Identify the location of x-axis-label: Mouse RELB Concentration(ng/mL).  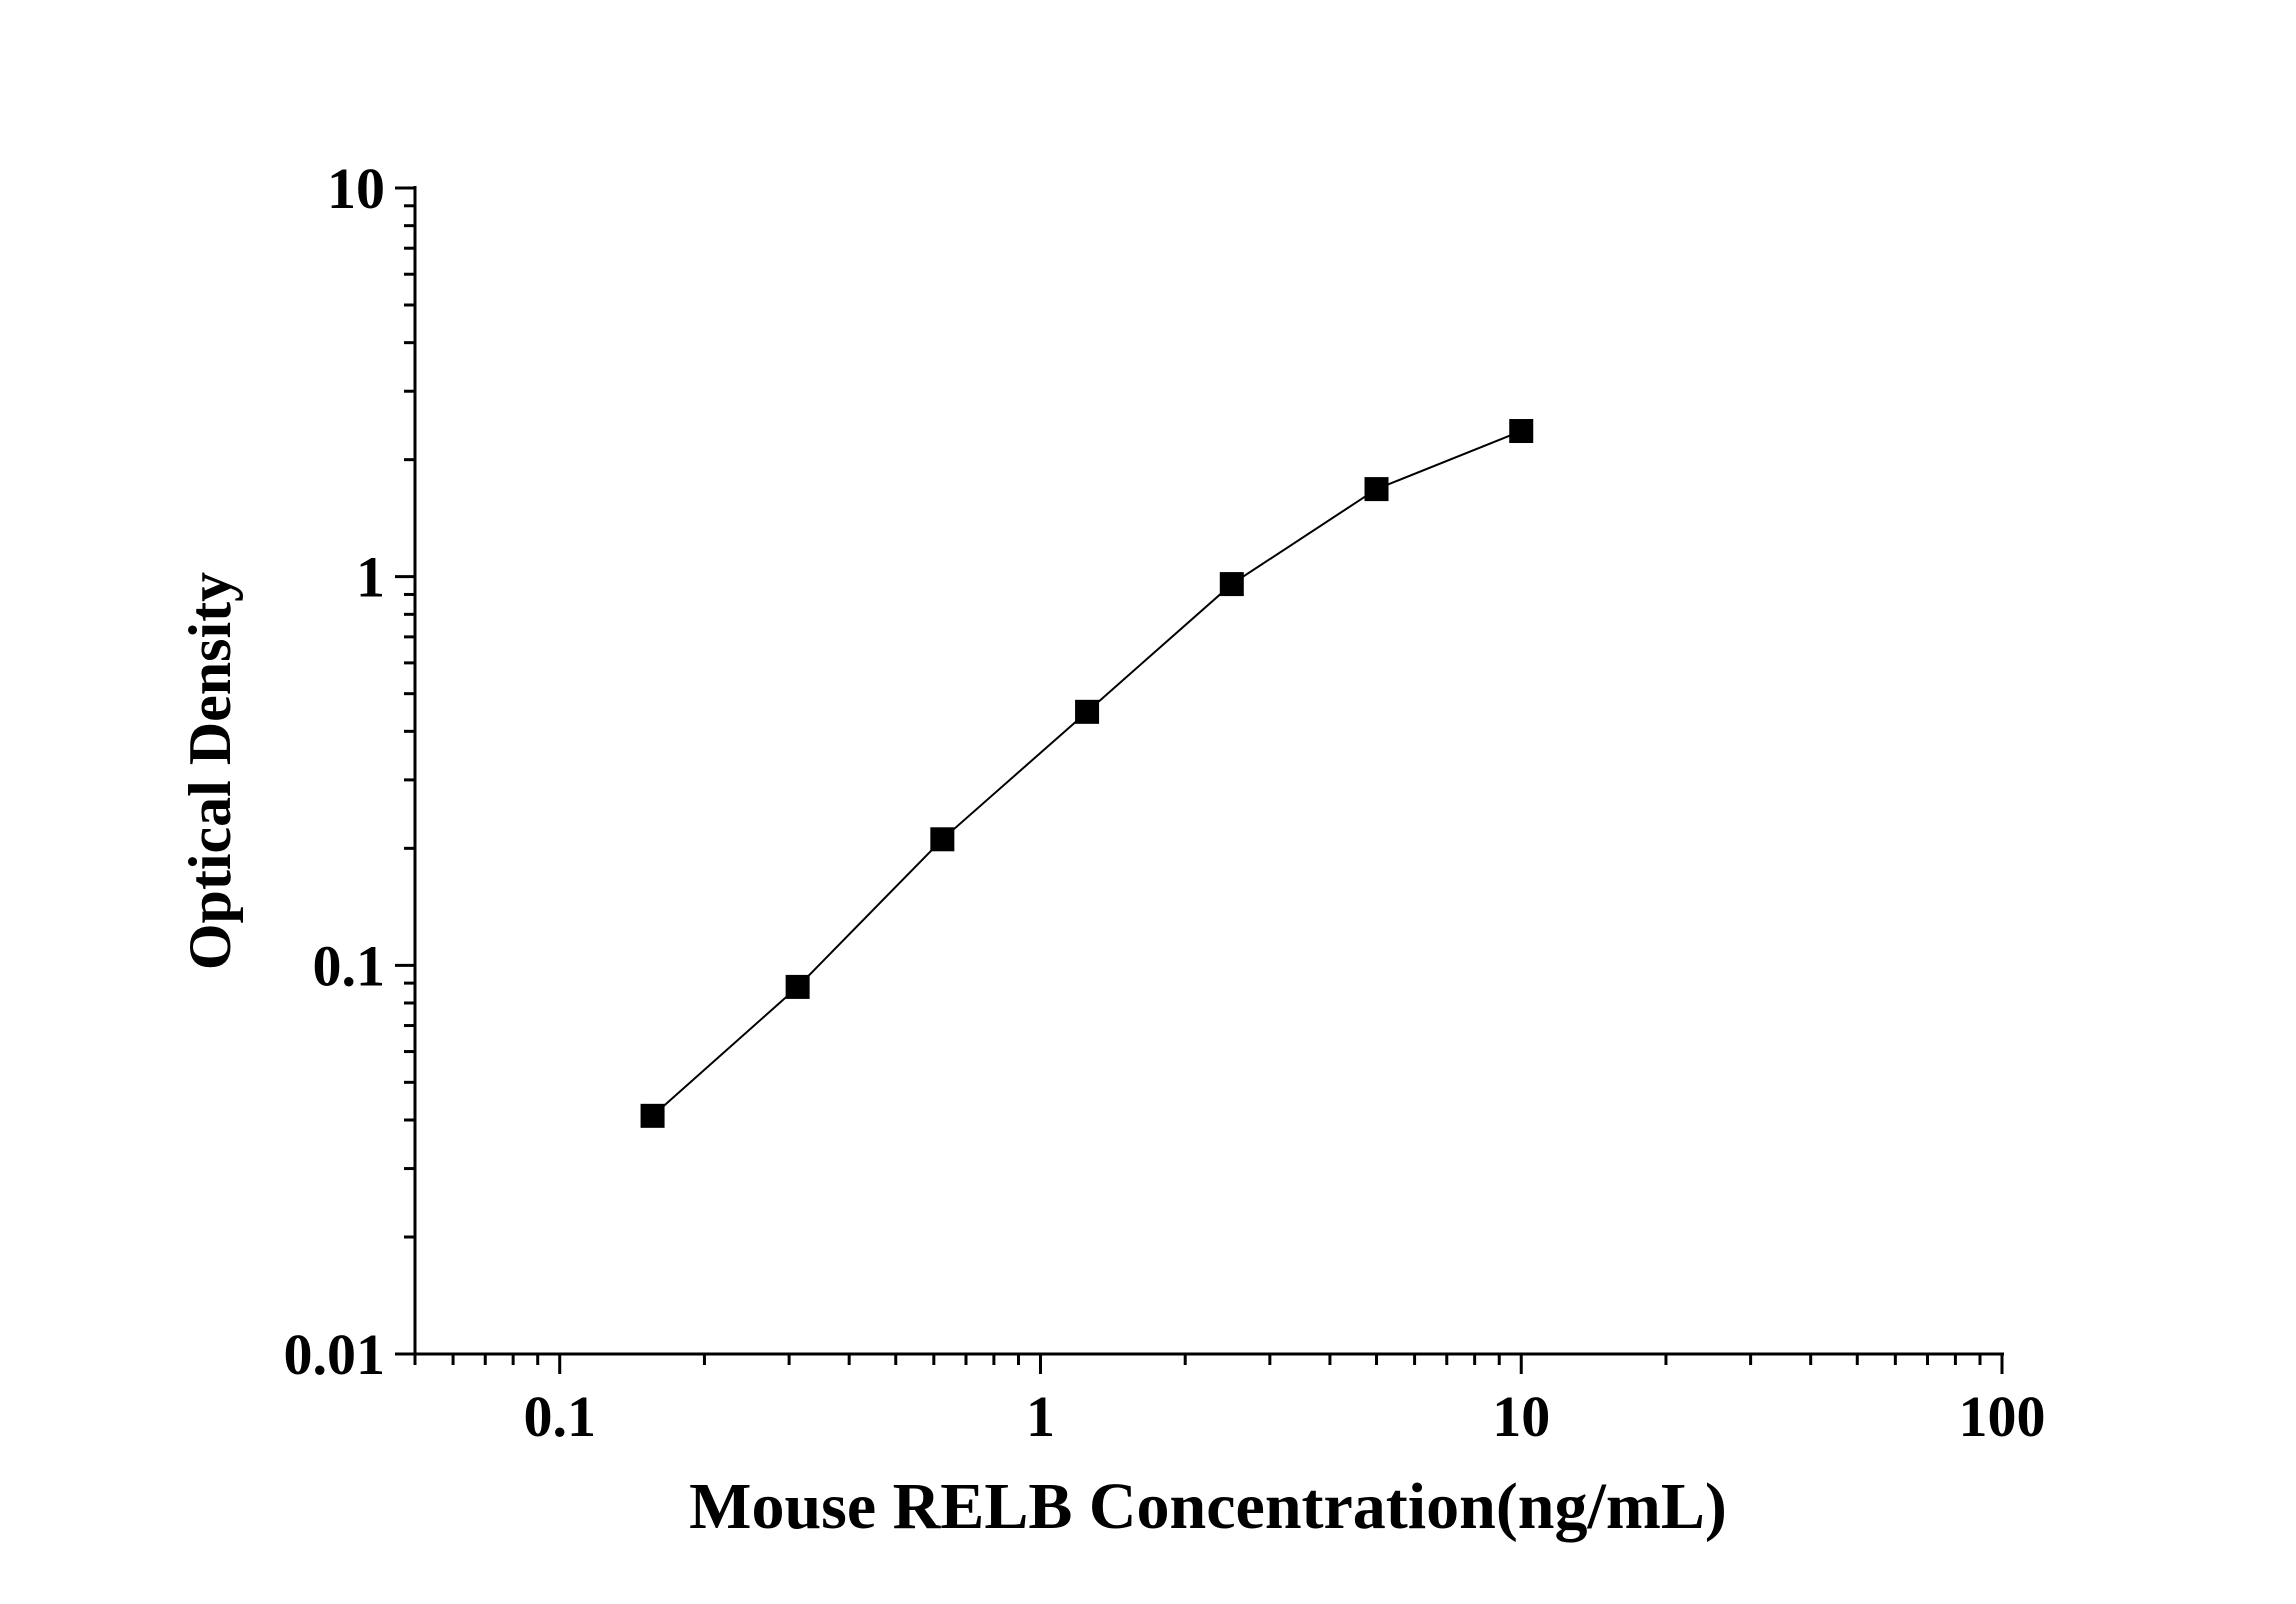
(1208, 1506).